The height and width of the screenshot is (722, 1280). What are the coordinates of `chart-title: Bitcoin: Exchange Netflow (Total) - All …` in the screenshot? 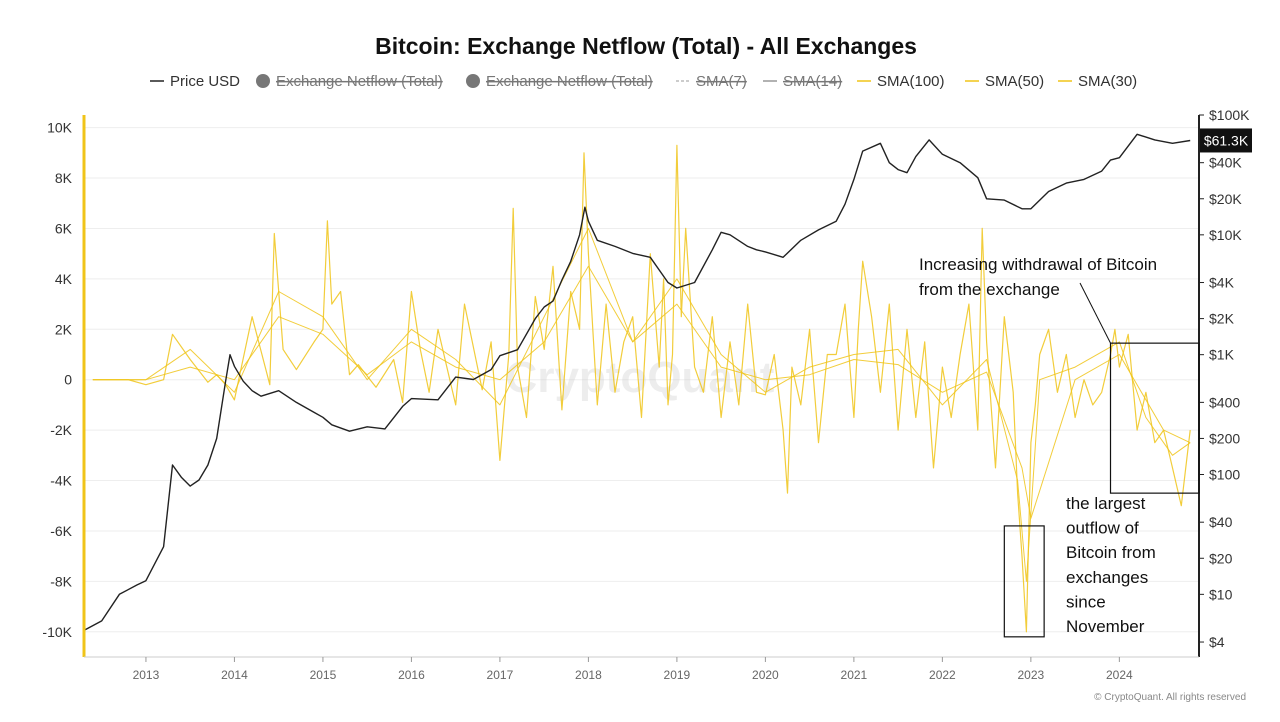 It's located at (646, 46).